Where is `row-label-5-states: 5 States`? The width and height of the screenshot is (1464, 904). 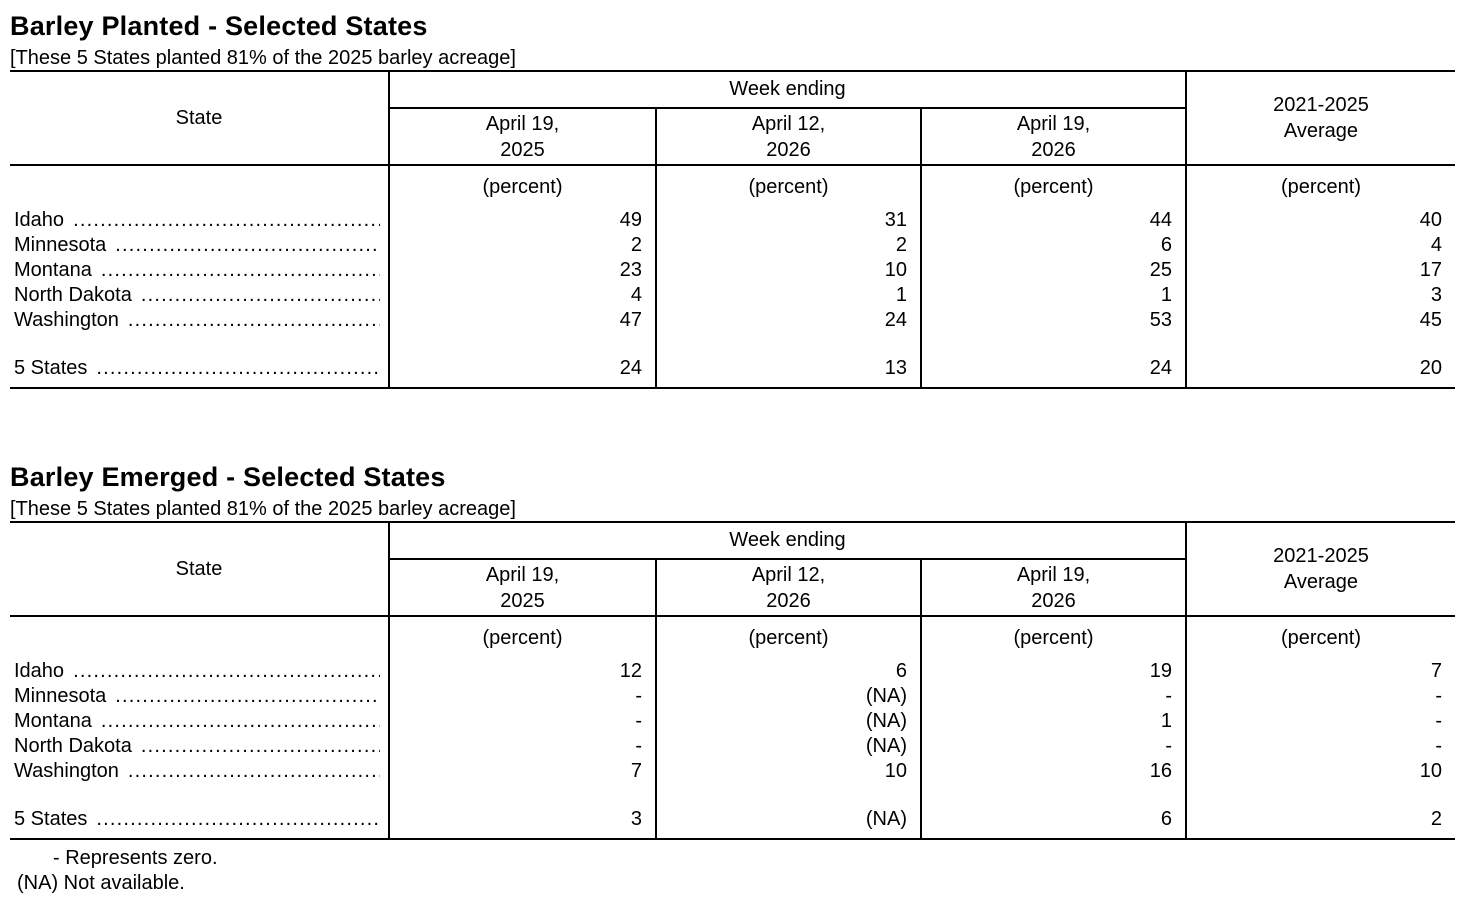 row-label-5-states: 5 States is located at coordinates (200, 371).